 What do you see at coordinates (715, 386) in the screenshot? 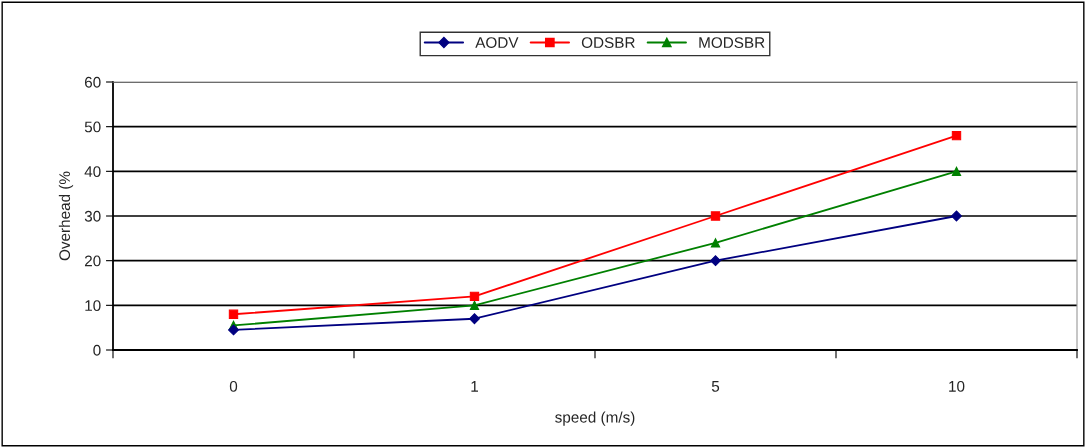
I see `x-tick-label: 5` at bounding box center [715, 386].